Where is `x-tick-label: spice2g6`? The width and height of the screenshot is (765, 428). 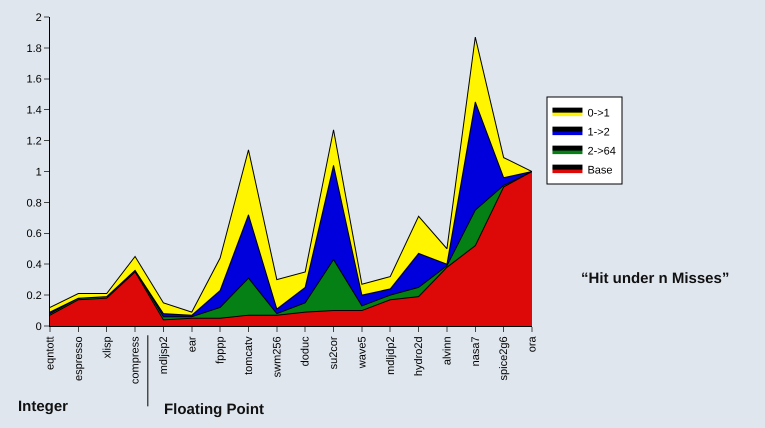 x-tick-label: spice2g6 is located at coordinates (504, 358).